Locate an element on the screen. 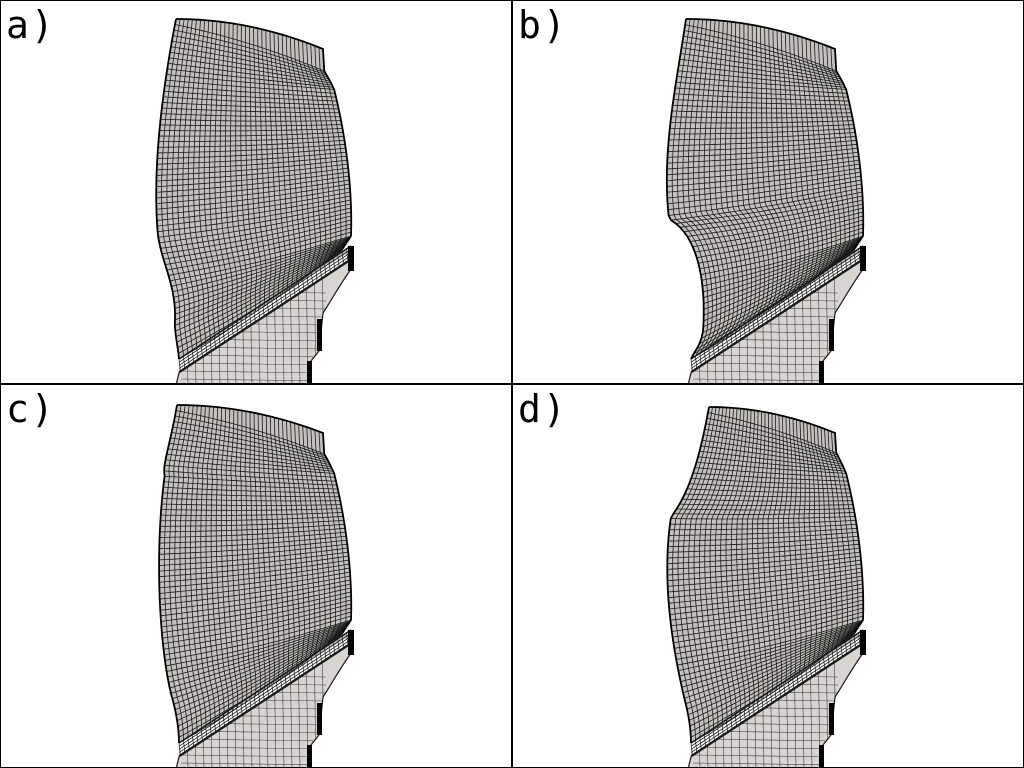 The width and height of the screenshot is (1024, 768). blade-mesh-c is located at coordinates (256, 585).